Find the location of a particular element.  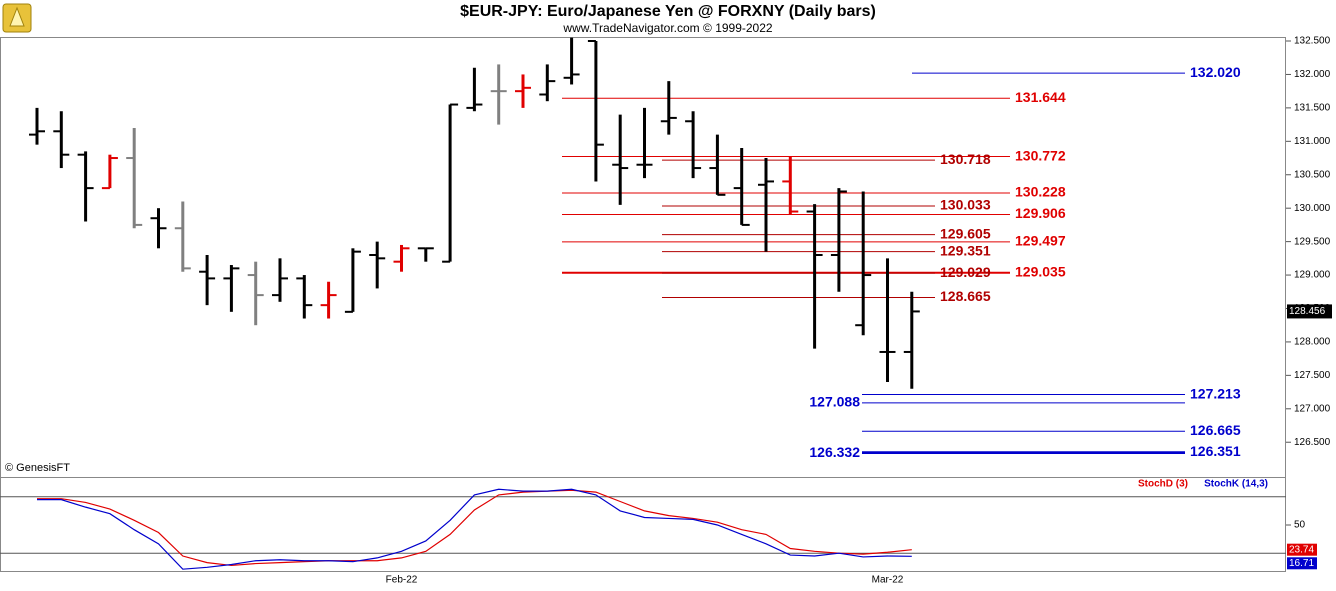

level-label: 127.213 is located at coordinates (1215, 393).